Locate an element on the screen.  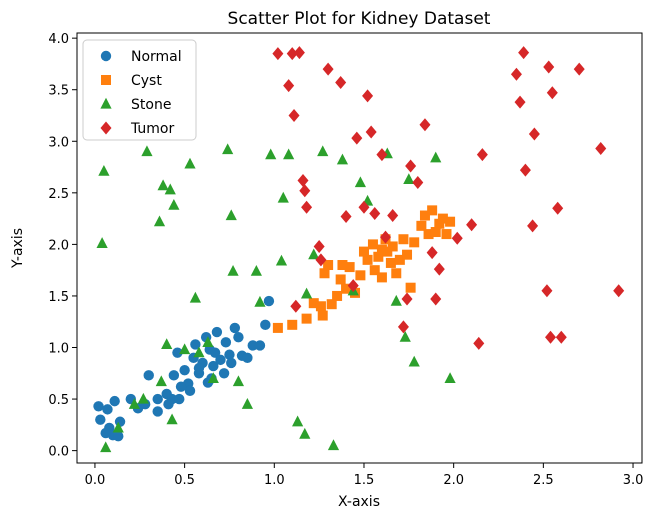
legend-label-tumor: Tumor is located at coordinates (152, 129).